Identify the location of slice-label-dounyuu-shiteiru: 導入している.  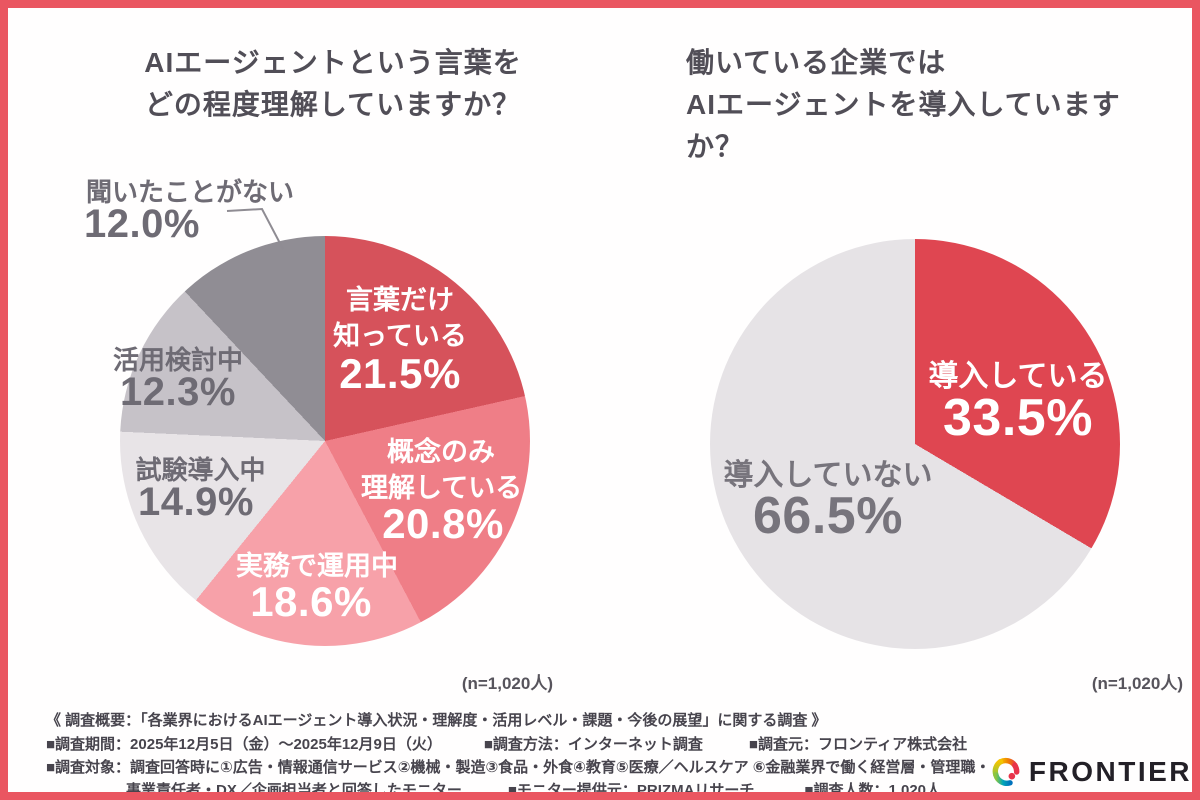
(1018, 376).